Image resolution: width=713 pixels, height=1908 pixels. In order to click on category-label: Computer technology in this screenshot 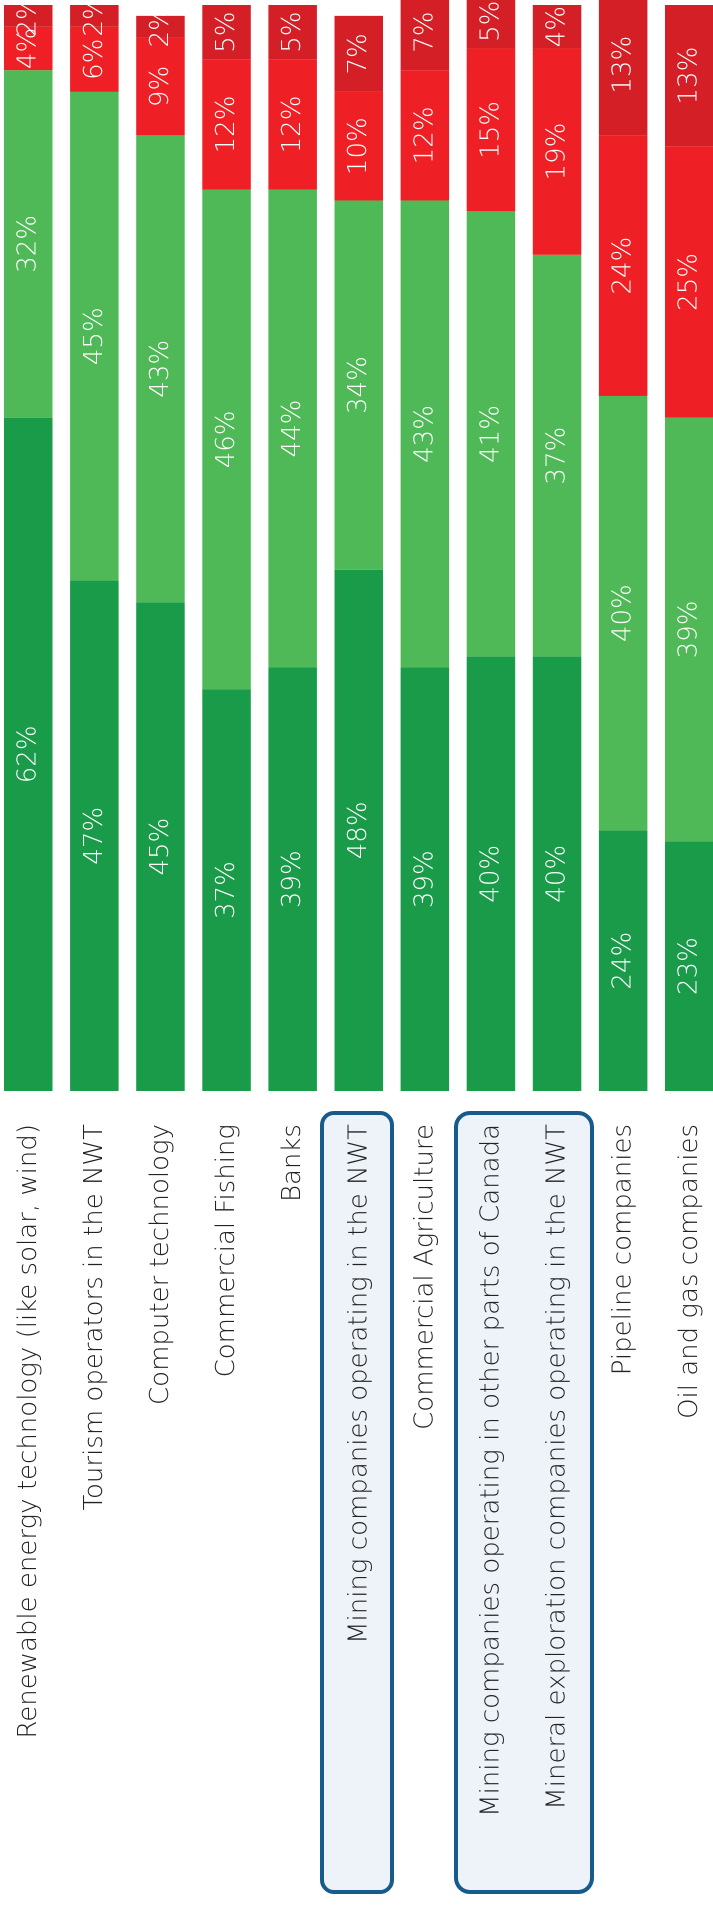, I will do `click(160, 1264)`.